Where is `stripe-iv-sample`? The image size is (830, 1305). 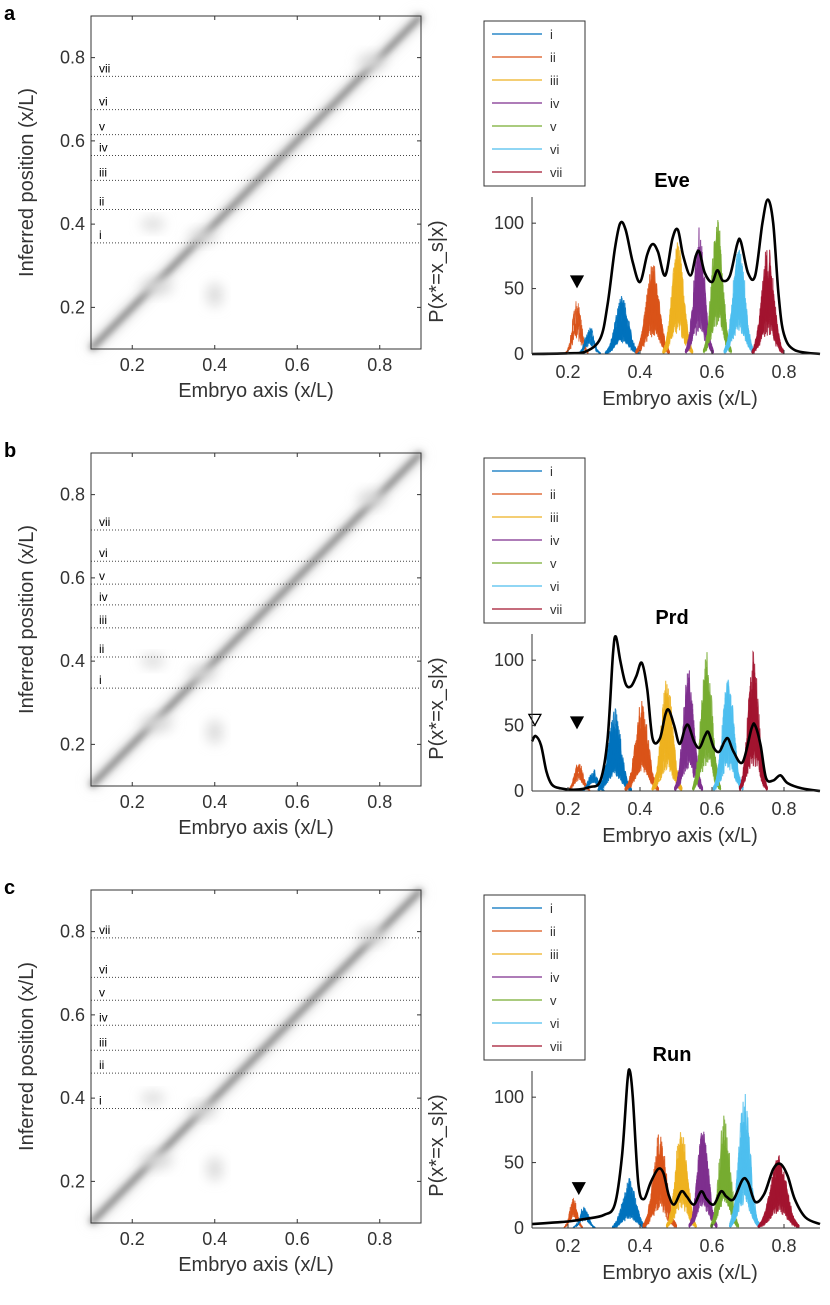 stripe-iv-sample is located at coordinates (703, 1182).